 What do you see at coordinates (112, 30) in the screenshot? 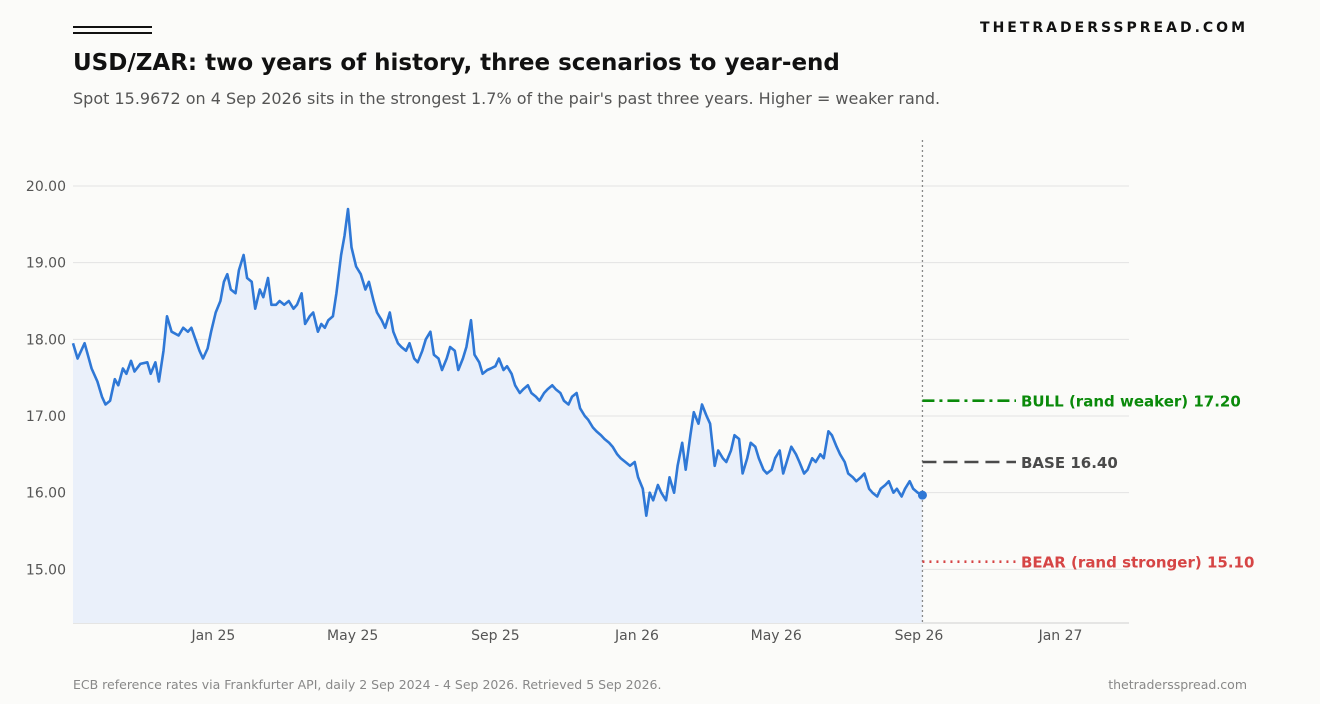
I see `header-rule` at bounding box center [112, 30].